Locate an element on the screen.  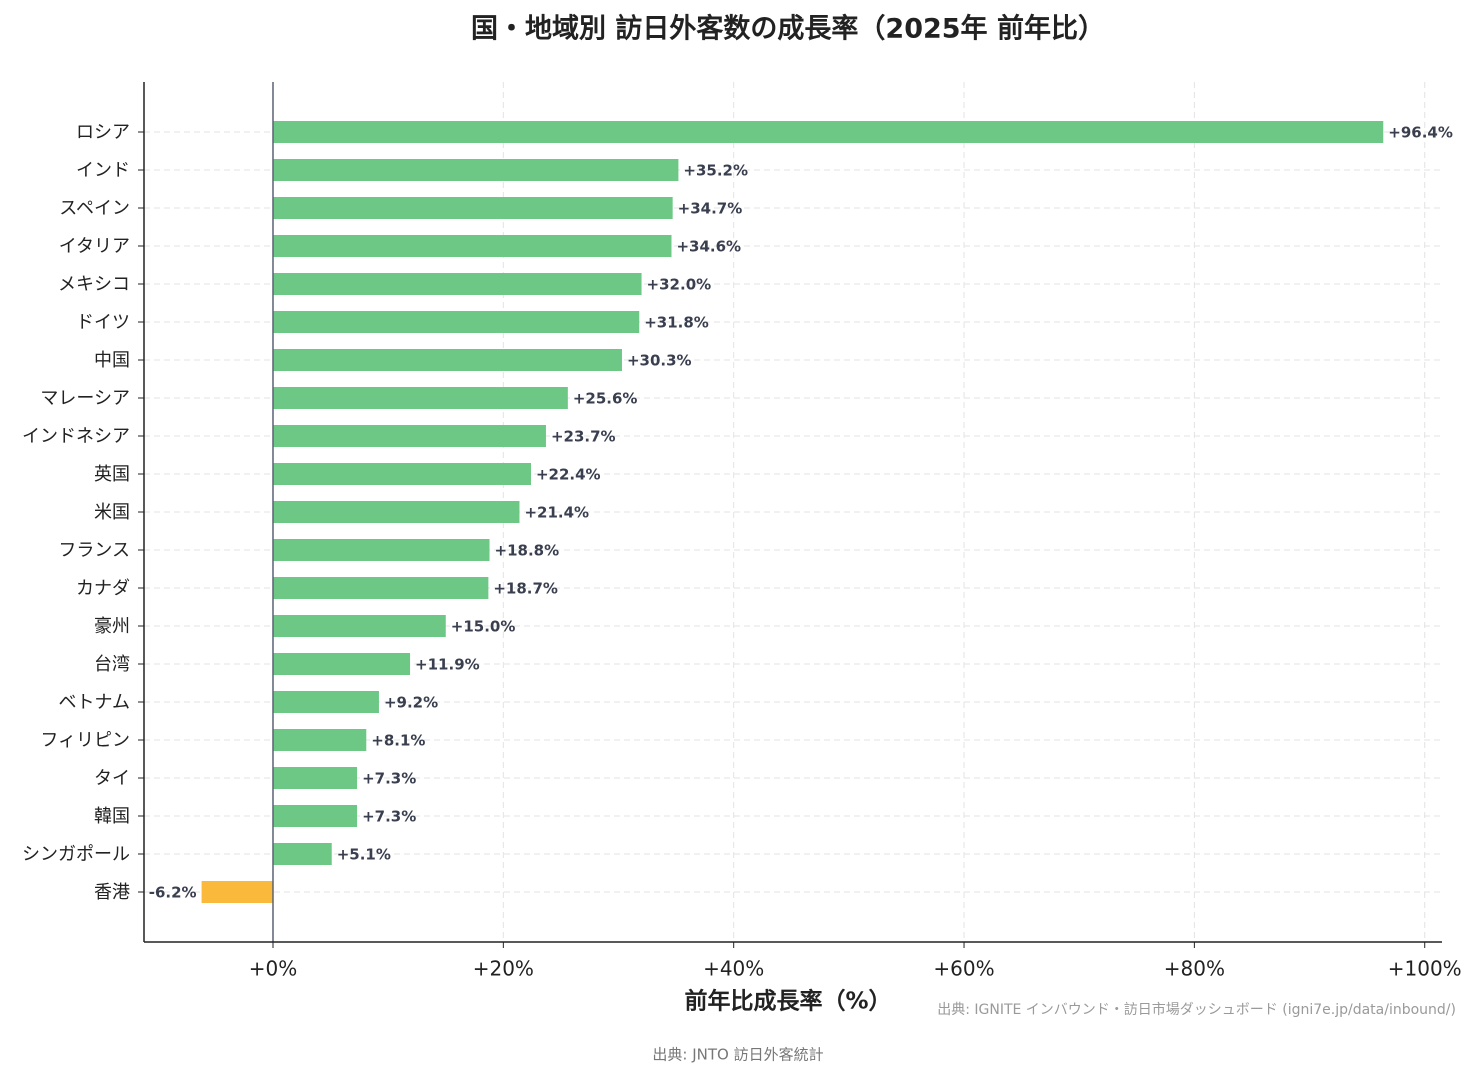
value-label: +32.0% is located at coordinates (679, 285).